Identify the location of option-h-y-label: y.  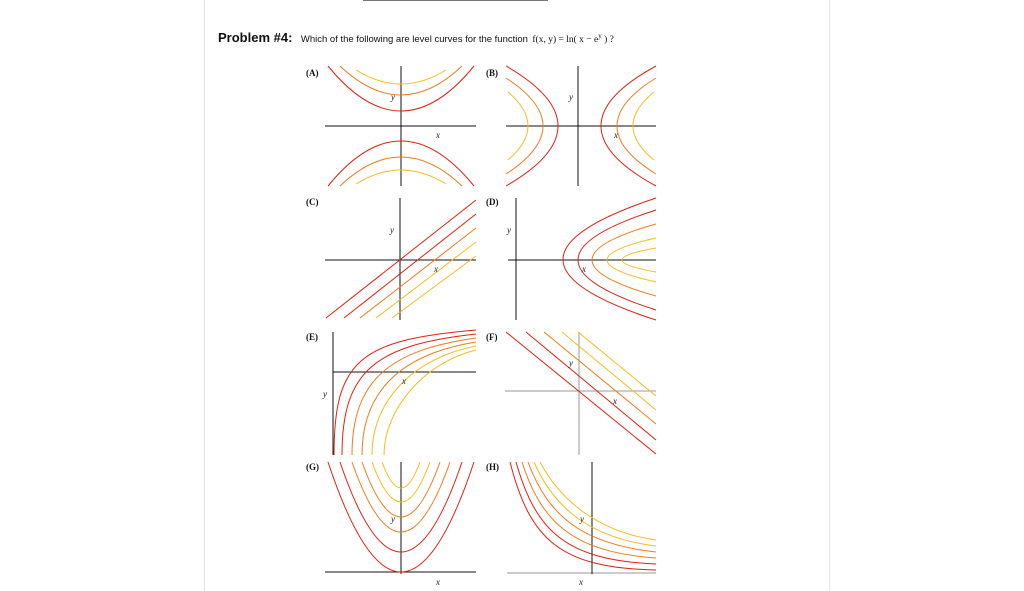
(581, 519).